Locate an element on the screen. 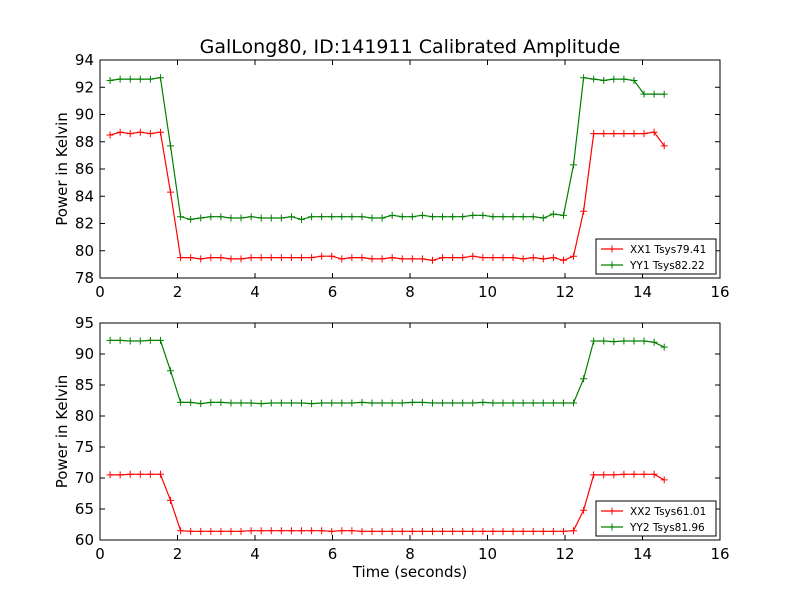  x-tick-label: 12 is located at coordinates (564, 292).